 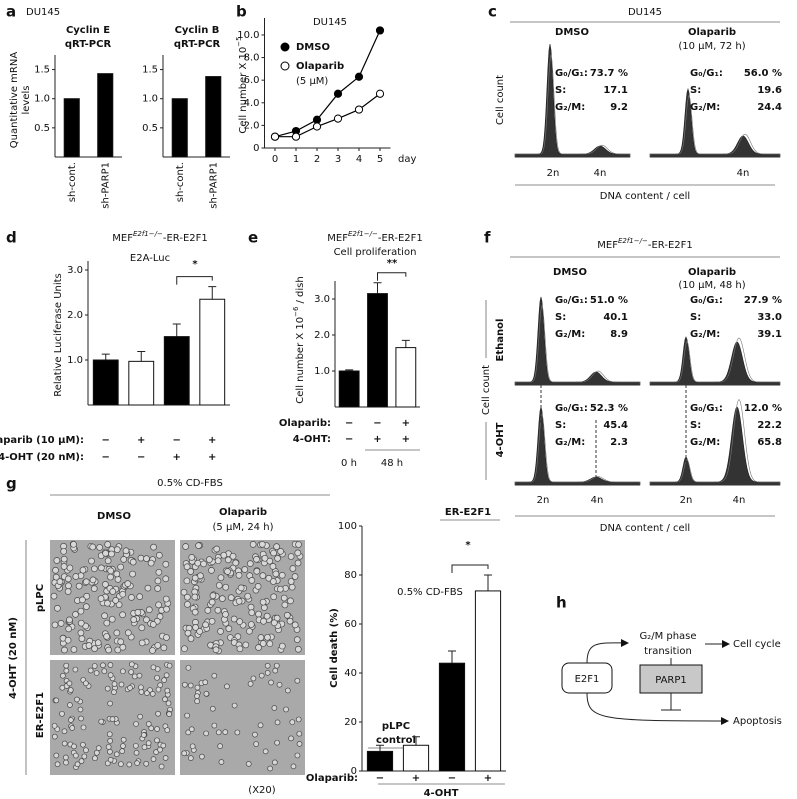 I want to click on y-tick-label: 1.0, so click(x=42, y=99).